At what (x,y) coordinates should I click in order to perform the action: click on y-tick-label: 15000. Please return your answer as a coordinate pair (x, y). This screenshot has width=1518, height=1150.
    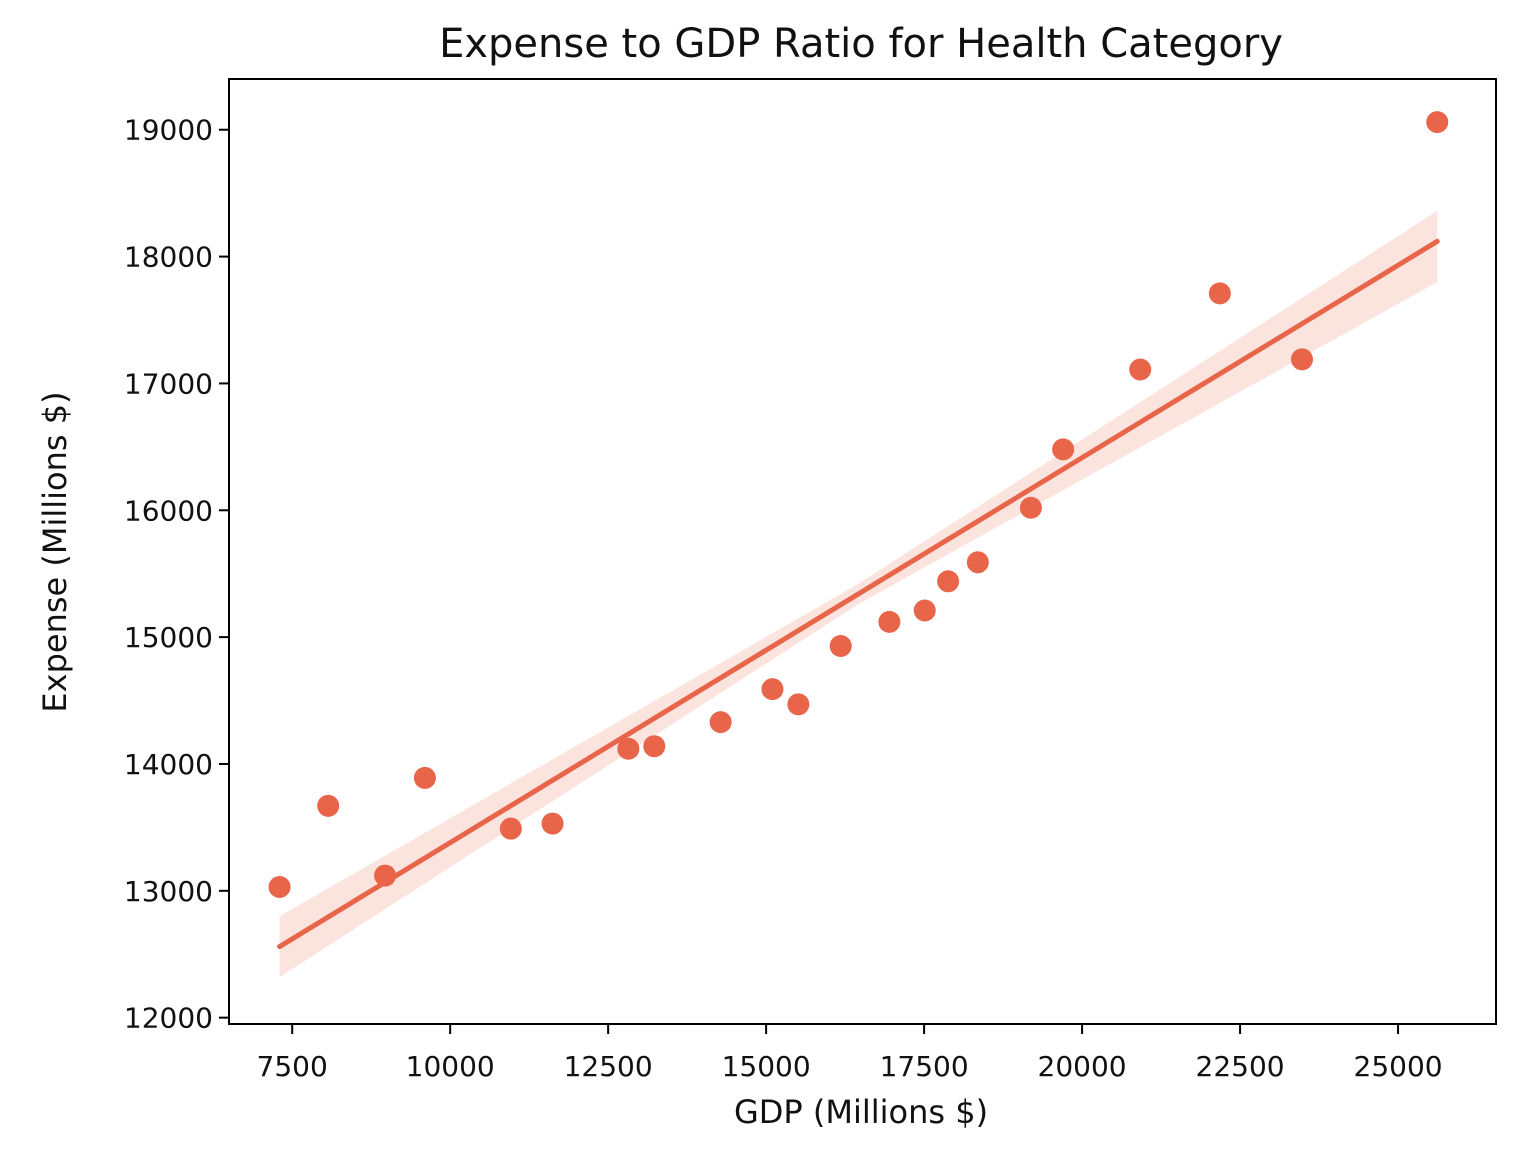
    Looking at the image, I should click on (168, 637).